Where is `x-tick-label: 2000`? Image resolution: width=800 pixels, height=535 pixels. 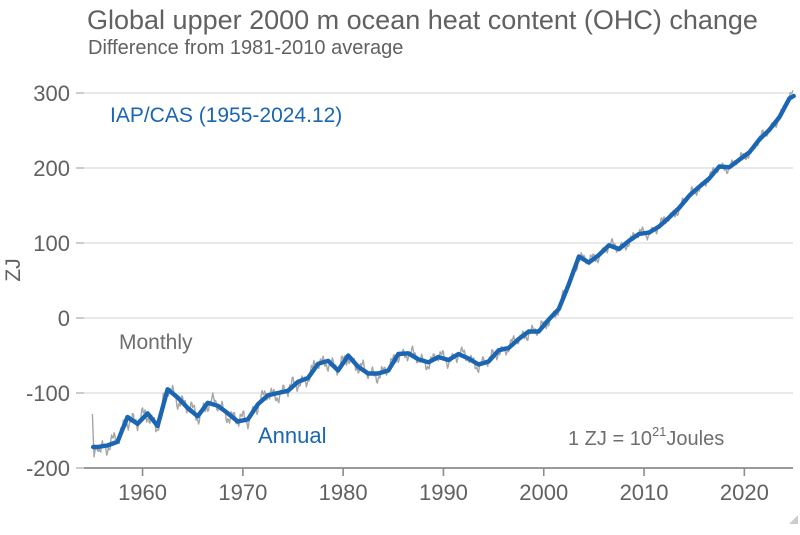
x-tick-label: 2000 is located at coordinates (543, 492).